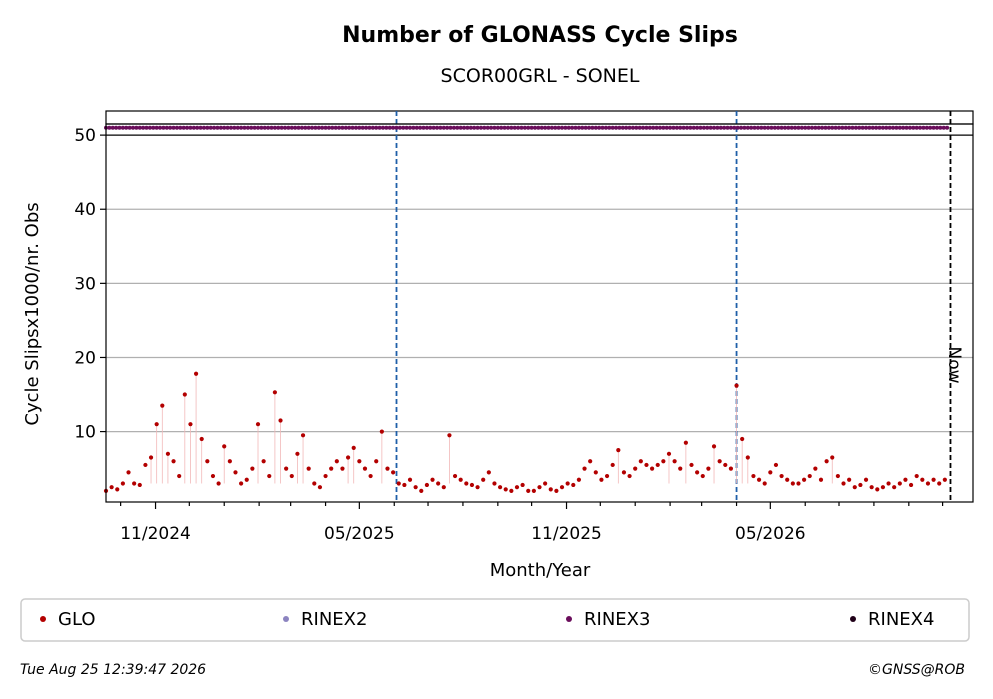 This screenshot has width=993, height=699. I want to click on y-tick-label-30: 30, so click(85, 284).